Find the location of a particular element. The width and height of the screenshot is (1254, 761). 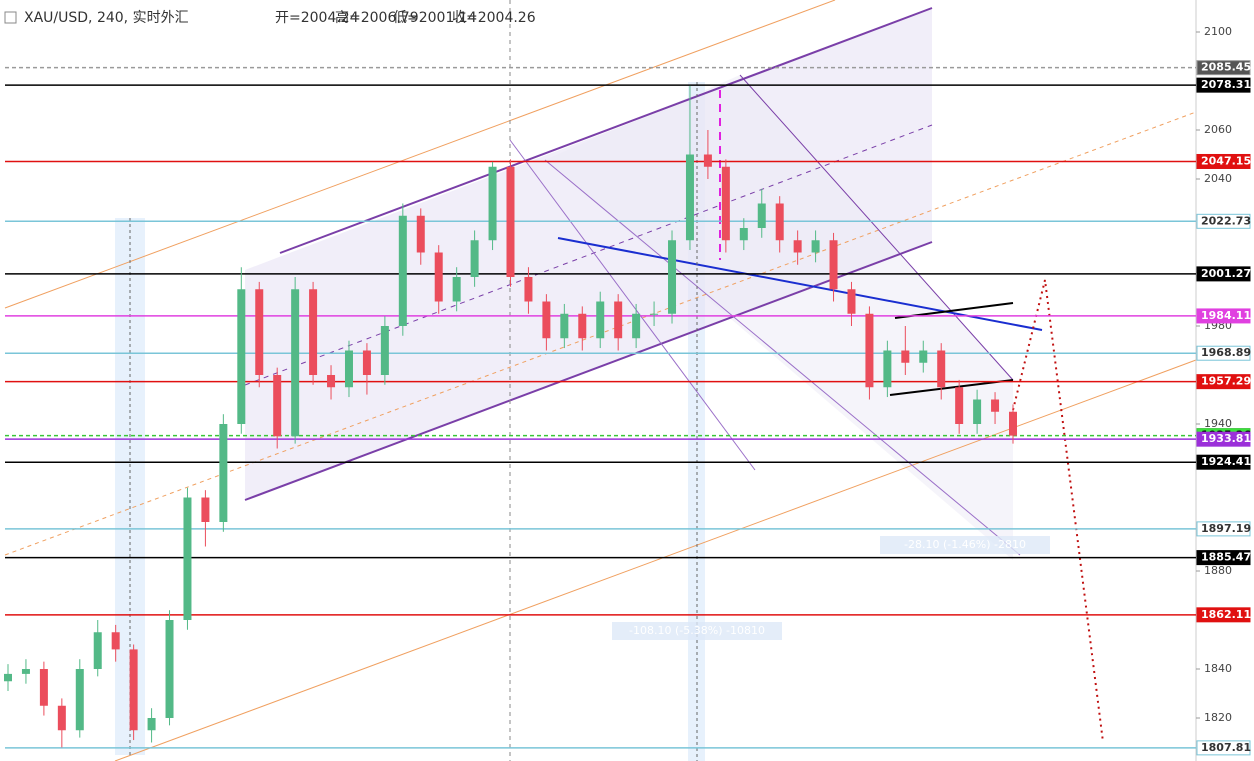

trendline is located at coordinates (800, 284).